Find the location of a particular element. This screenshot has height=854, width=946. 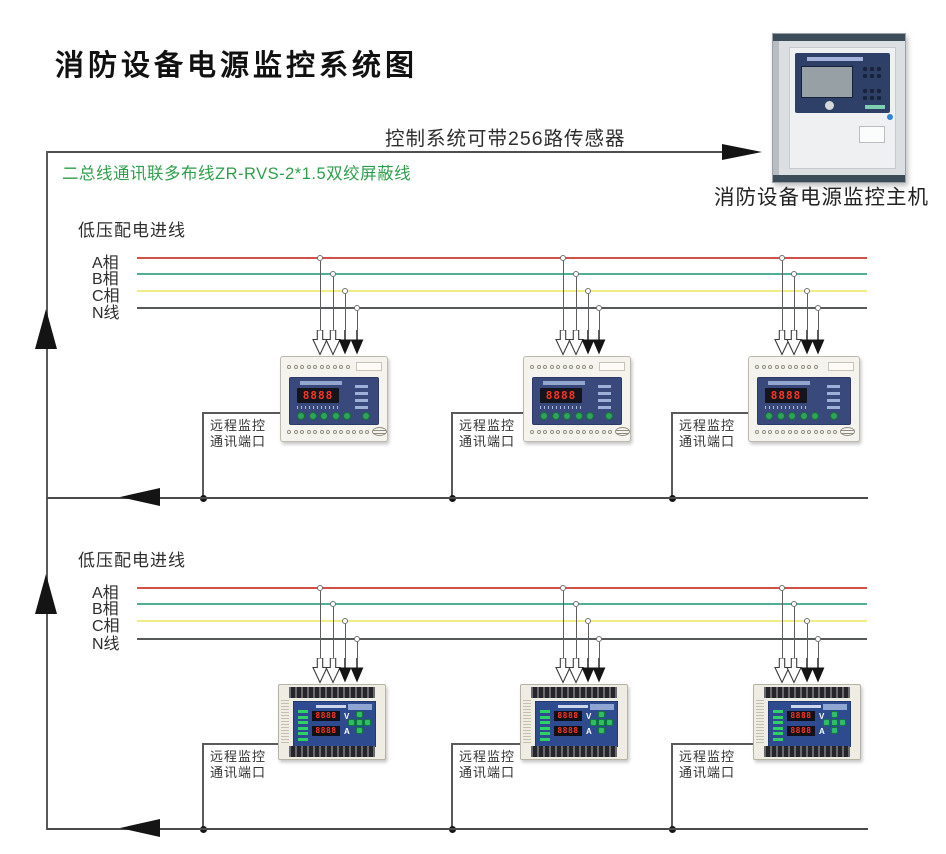

voltage-display: 8888 is located at coordinates (801, 716).